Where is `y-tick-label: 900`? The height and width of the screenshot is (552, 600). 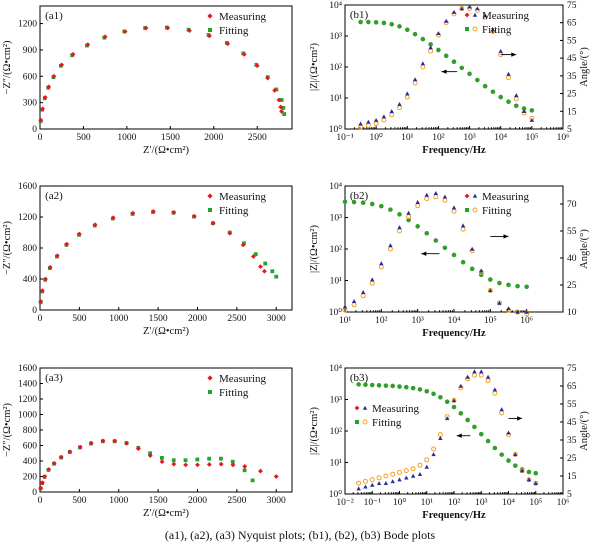 y-tick-label: 900 is located at coordinates (30, 51).